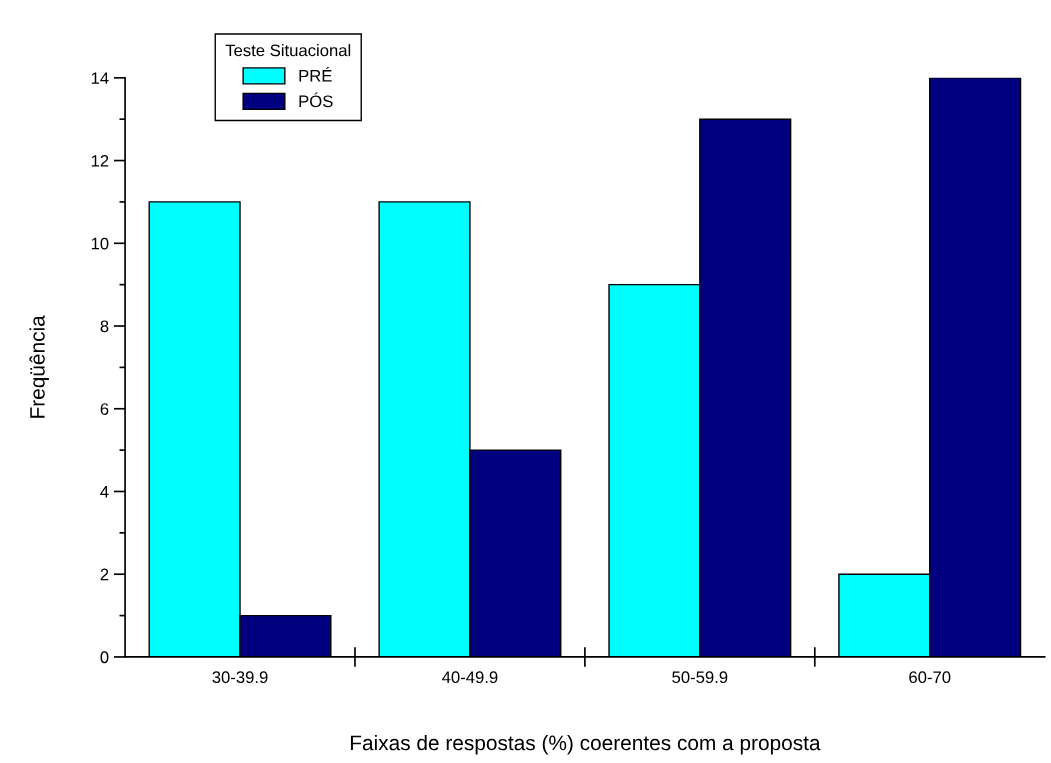 The height and width of the screenshot is (763, 1051). I want to click on legend-label: PÓS, so click(316, 100).